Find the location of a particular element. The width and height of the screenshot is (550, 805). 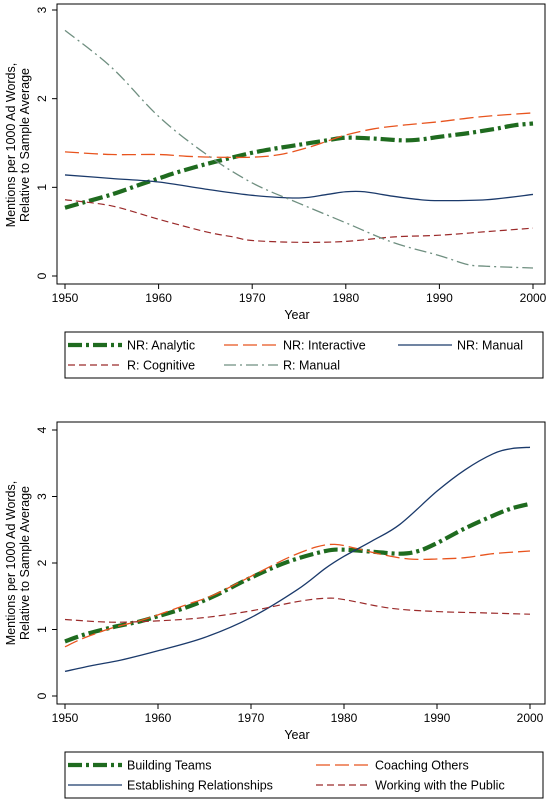

series-line-nr-analytic is located at coordinates (299, 165).